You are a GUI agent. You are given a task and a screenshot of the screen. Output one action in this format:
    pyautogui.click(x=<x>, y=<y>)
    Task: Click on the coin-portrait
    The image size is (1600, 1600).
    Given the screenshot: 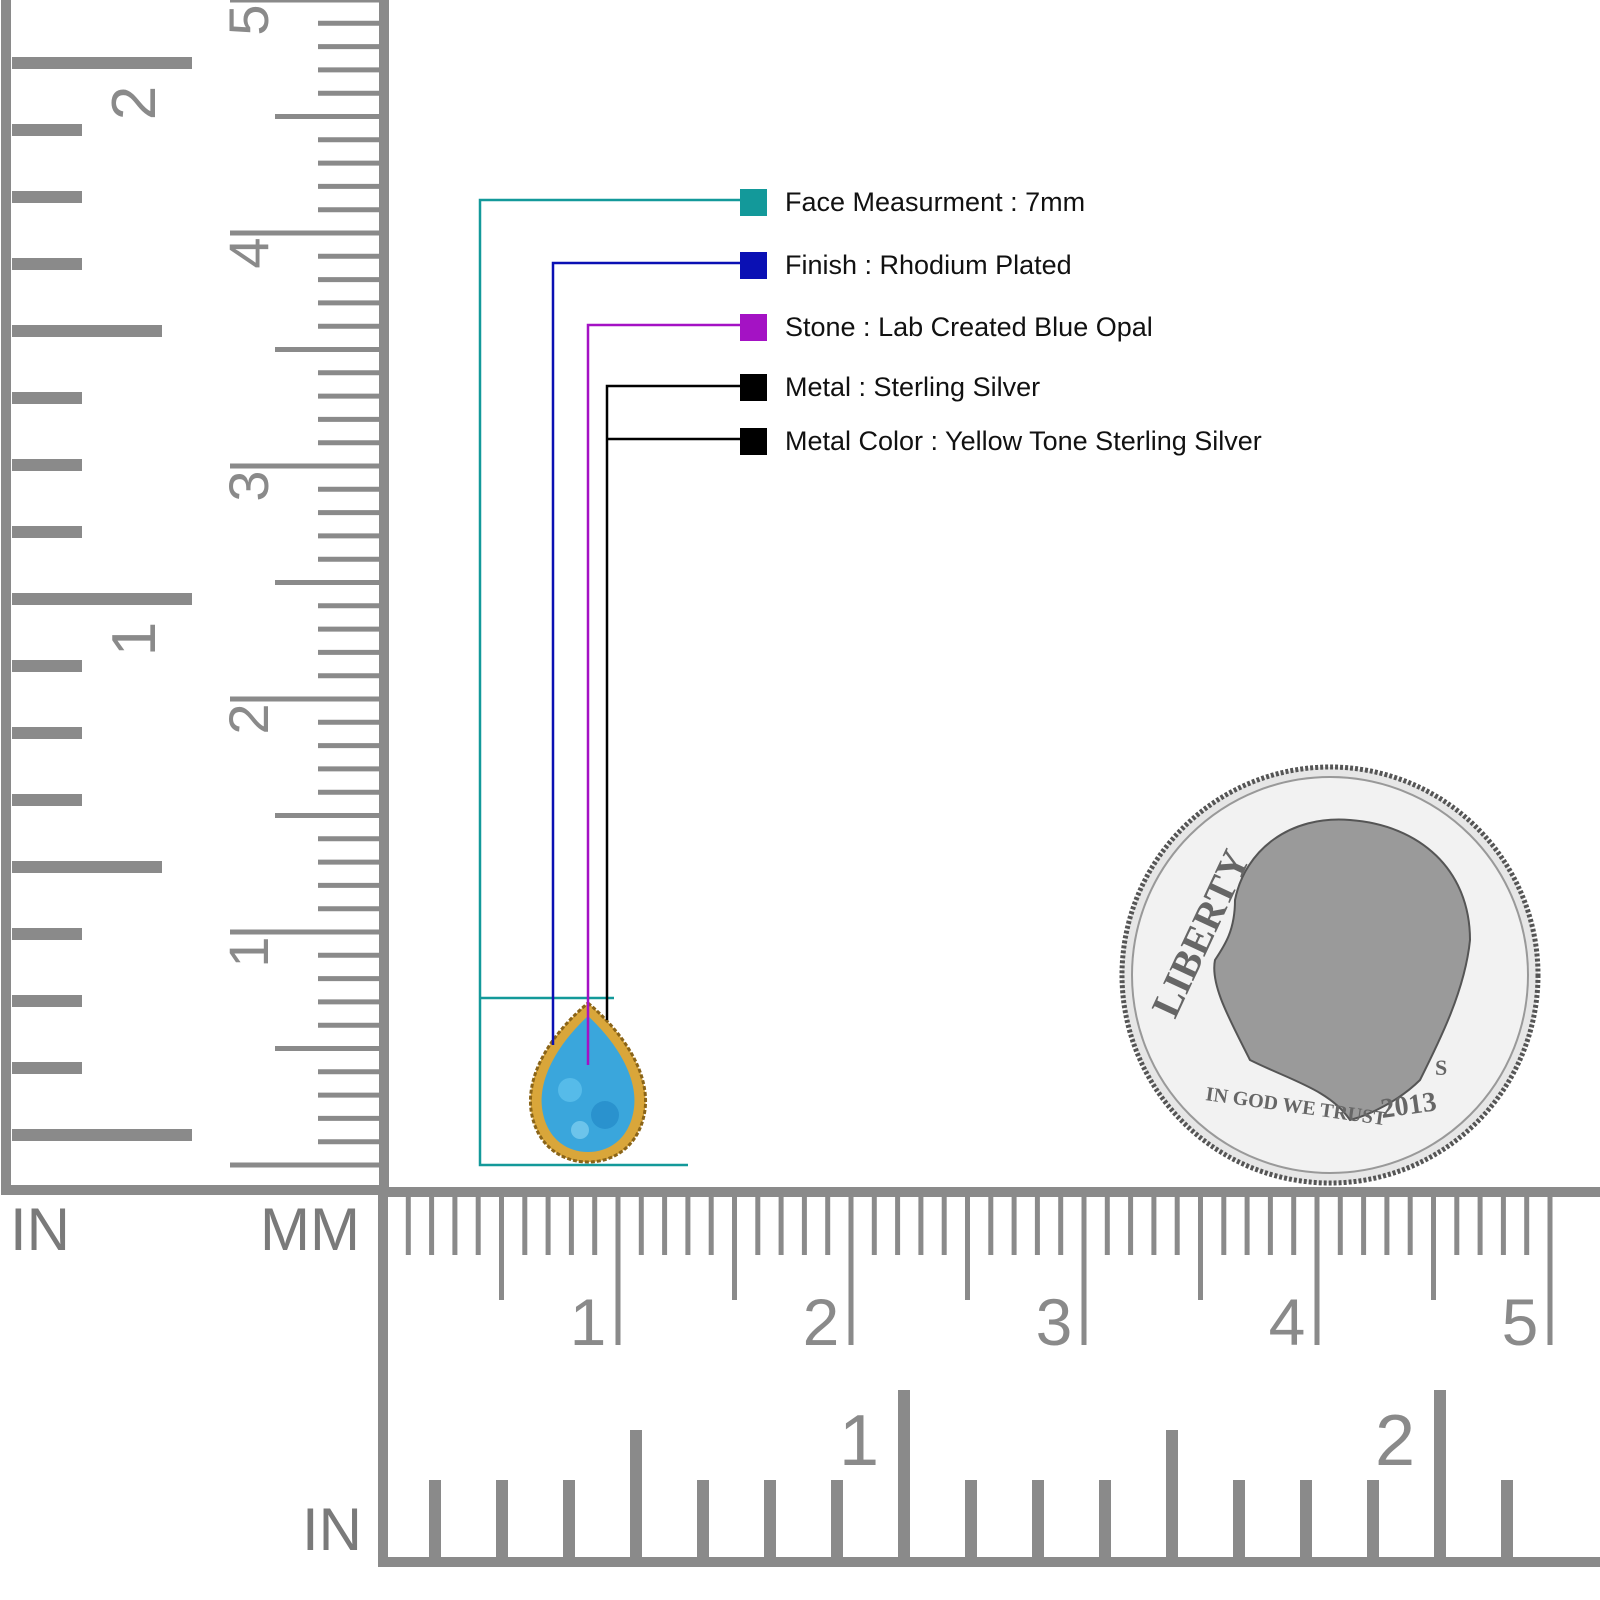 What is the action you would take?
    pyautogui.click(x=1342, y=970)
    